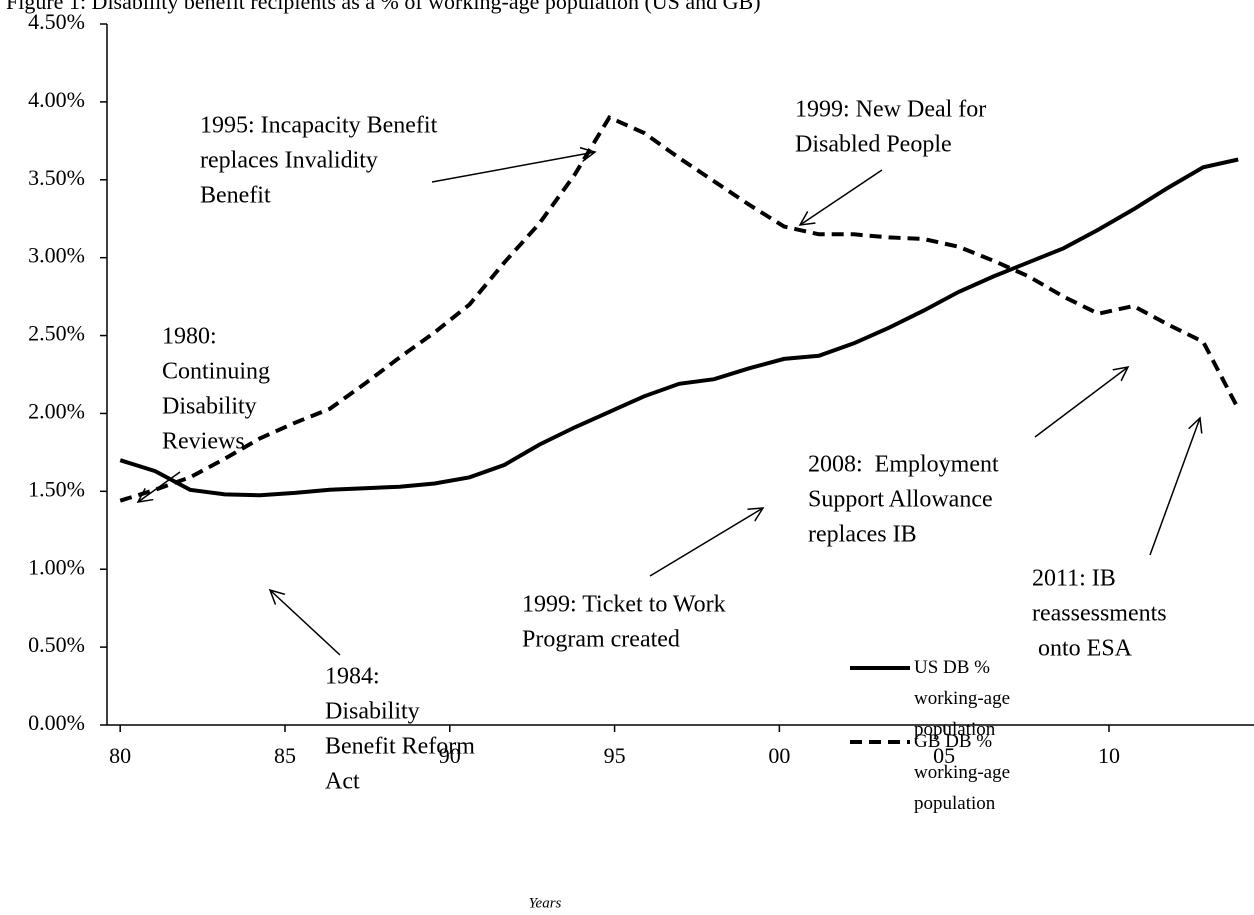  What do you see at coordinates (545, 903) in the screenshot?
I see `x-axis-label: Years` at bounding box center [545, 903].